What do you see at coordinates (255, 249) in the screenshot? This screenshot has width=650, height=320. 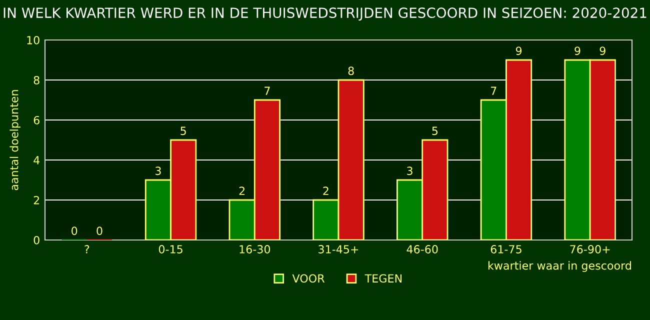 I see `x-tick-label: 16-30` at bounding box center [255, 249].